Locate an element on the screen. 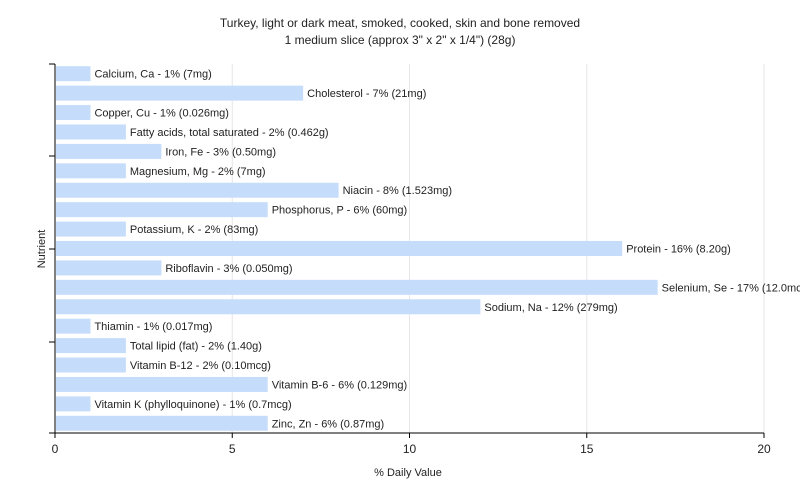 This screenshot has width=800, height=500. bar-label: Magnesium, Mg - 2% (7mg) is located at coordinates (198, 172).